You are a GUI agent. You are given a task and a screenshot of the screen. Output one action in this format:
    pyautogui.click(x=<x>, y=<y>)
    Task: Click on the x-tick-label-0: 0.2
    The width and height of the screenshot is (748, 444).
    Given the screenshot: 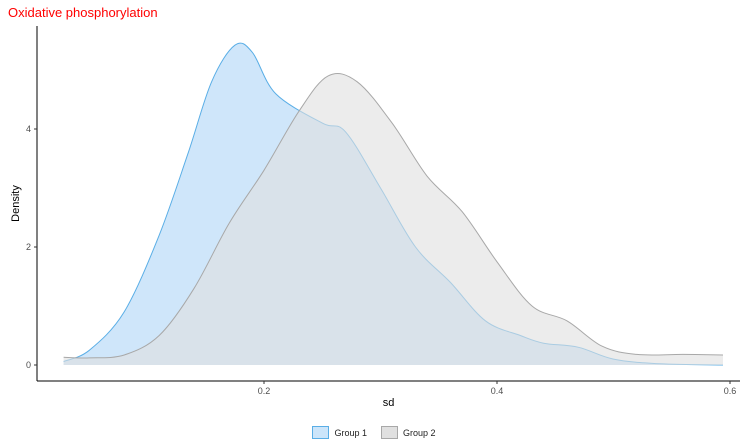 What is the action you would take?
    pyautogui.click(x=264, y=391)
    